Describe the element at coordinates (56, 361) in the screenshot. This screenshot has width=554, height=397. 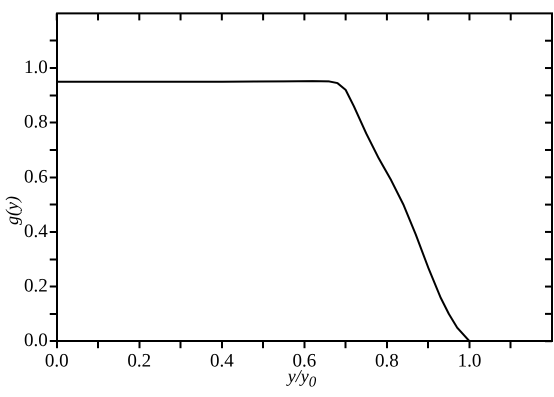
I see `x-tick-label: 0.0` at that location.